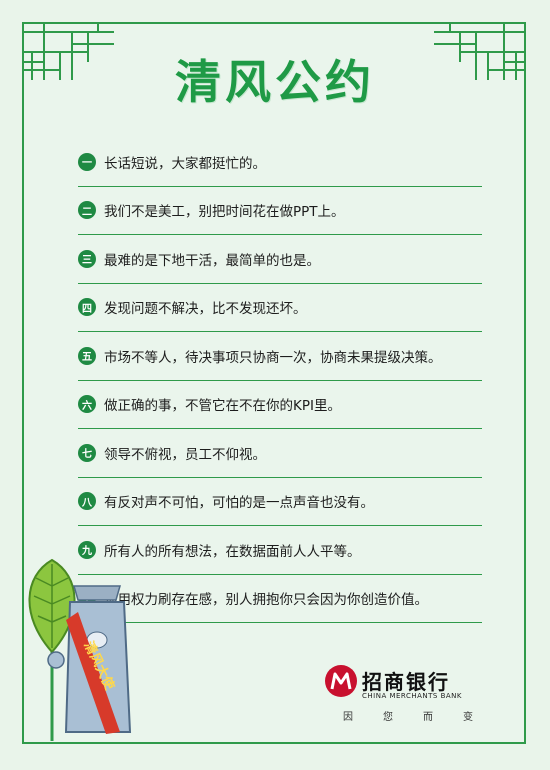  What do you see at coordinates (212, 260) in the screenshot?
I see `rule-text: 最难的是下地干活，最简单的也是。` at bounding box center [212, 260].